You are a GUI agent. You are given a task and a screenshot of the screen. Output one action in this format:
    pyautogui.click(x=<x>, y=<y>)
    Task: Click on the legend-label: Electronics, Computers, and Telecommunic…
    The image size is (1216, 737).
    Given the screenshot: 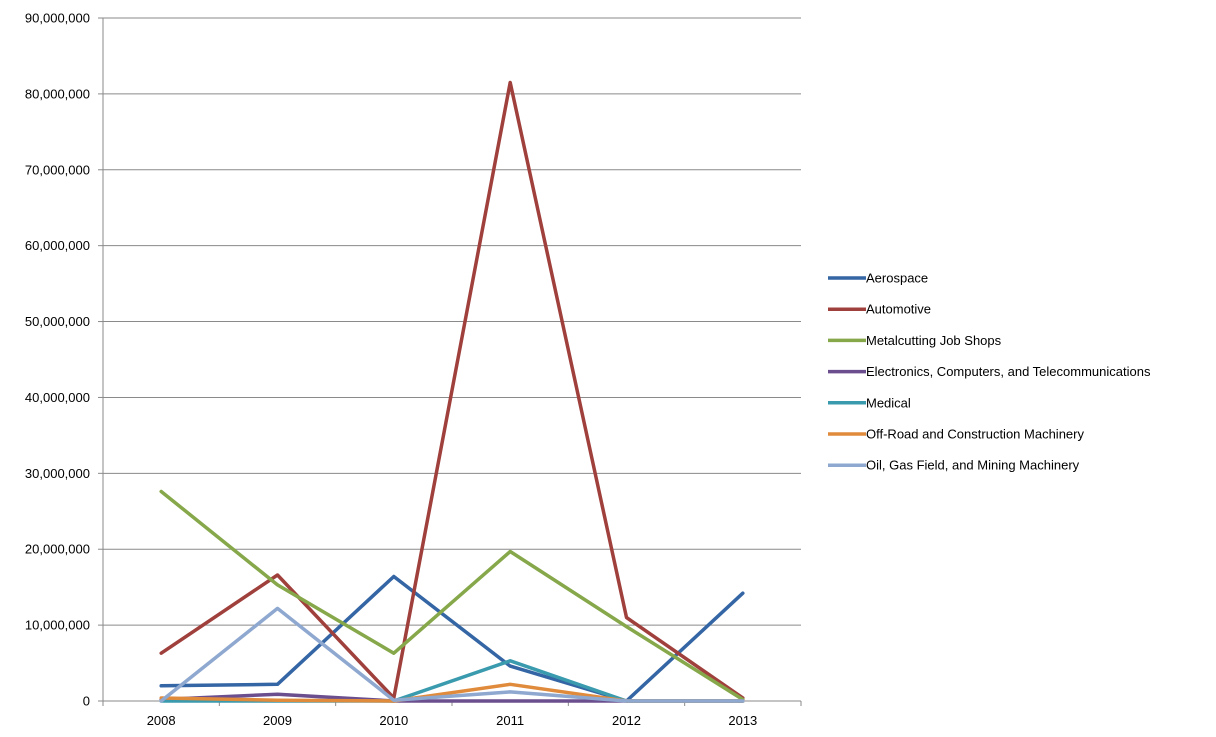 What is the action you would take?
    pyautogui.click(x=1008, y=371)
    